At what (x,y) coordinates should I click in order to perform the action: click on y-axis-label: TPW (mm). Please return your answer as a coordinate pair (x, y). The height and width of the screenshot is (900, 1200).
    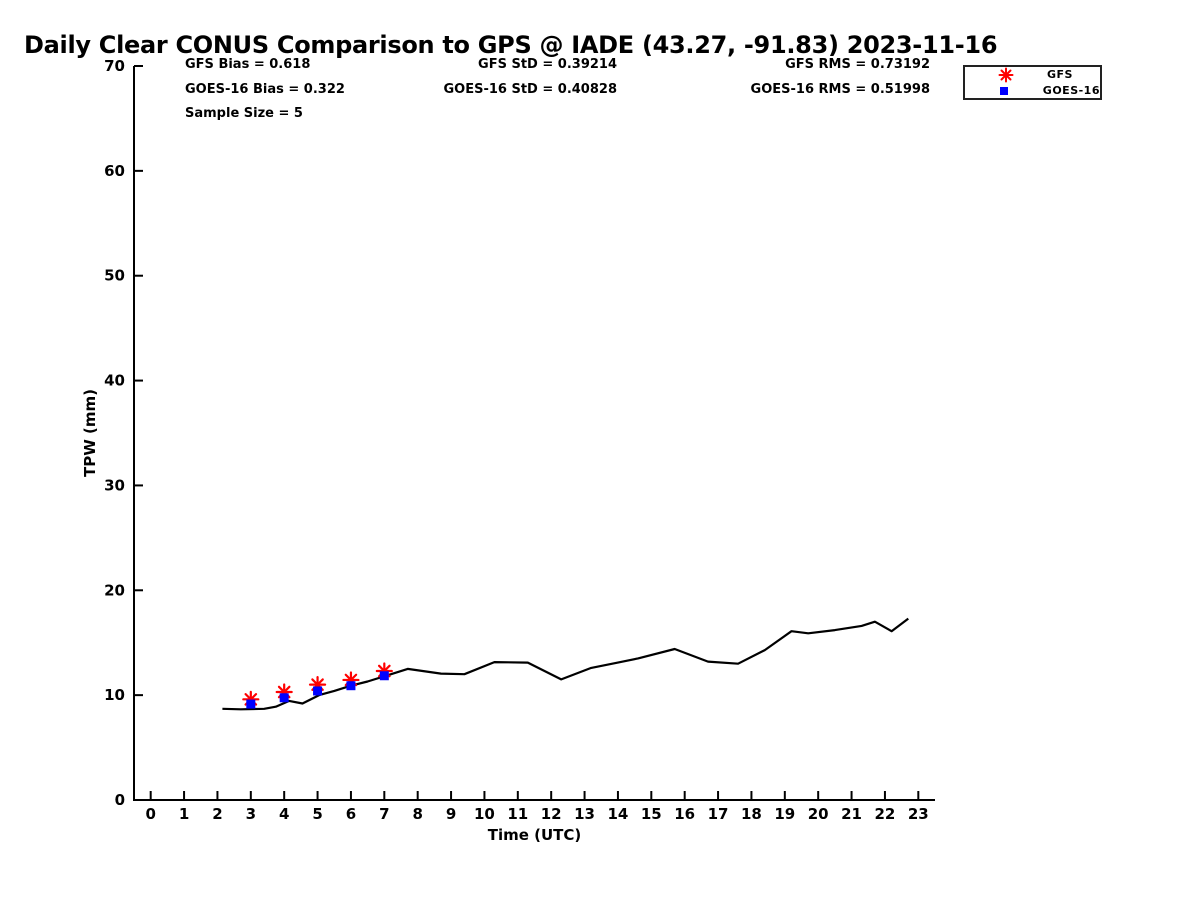
    Looking at the image, I should click on (90, 433).